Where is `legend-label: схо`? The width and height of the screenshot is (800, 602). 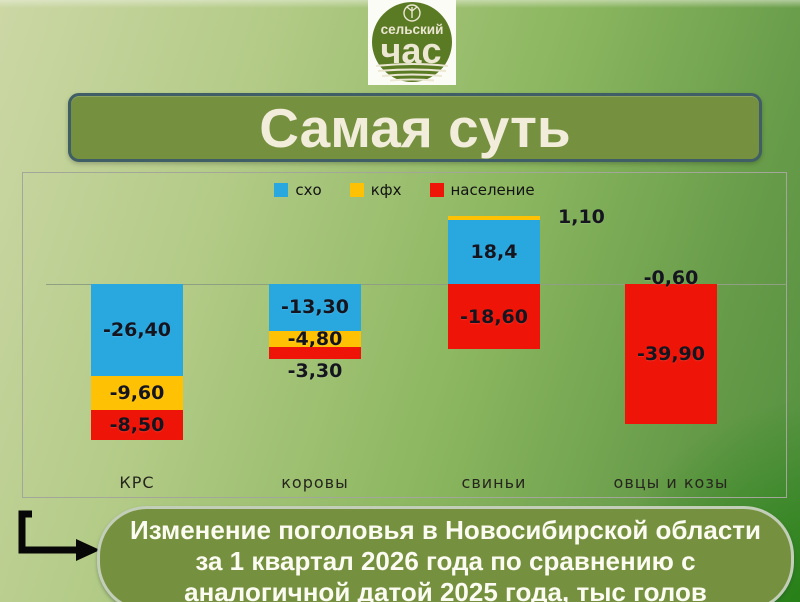
legend-label: схо is located at coordinates (308, 190).